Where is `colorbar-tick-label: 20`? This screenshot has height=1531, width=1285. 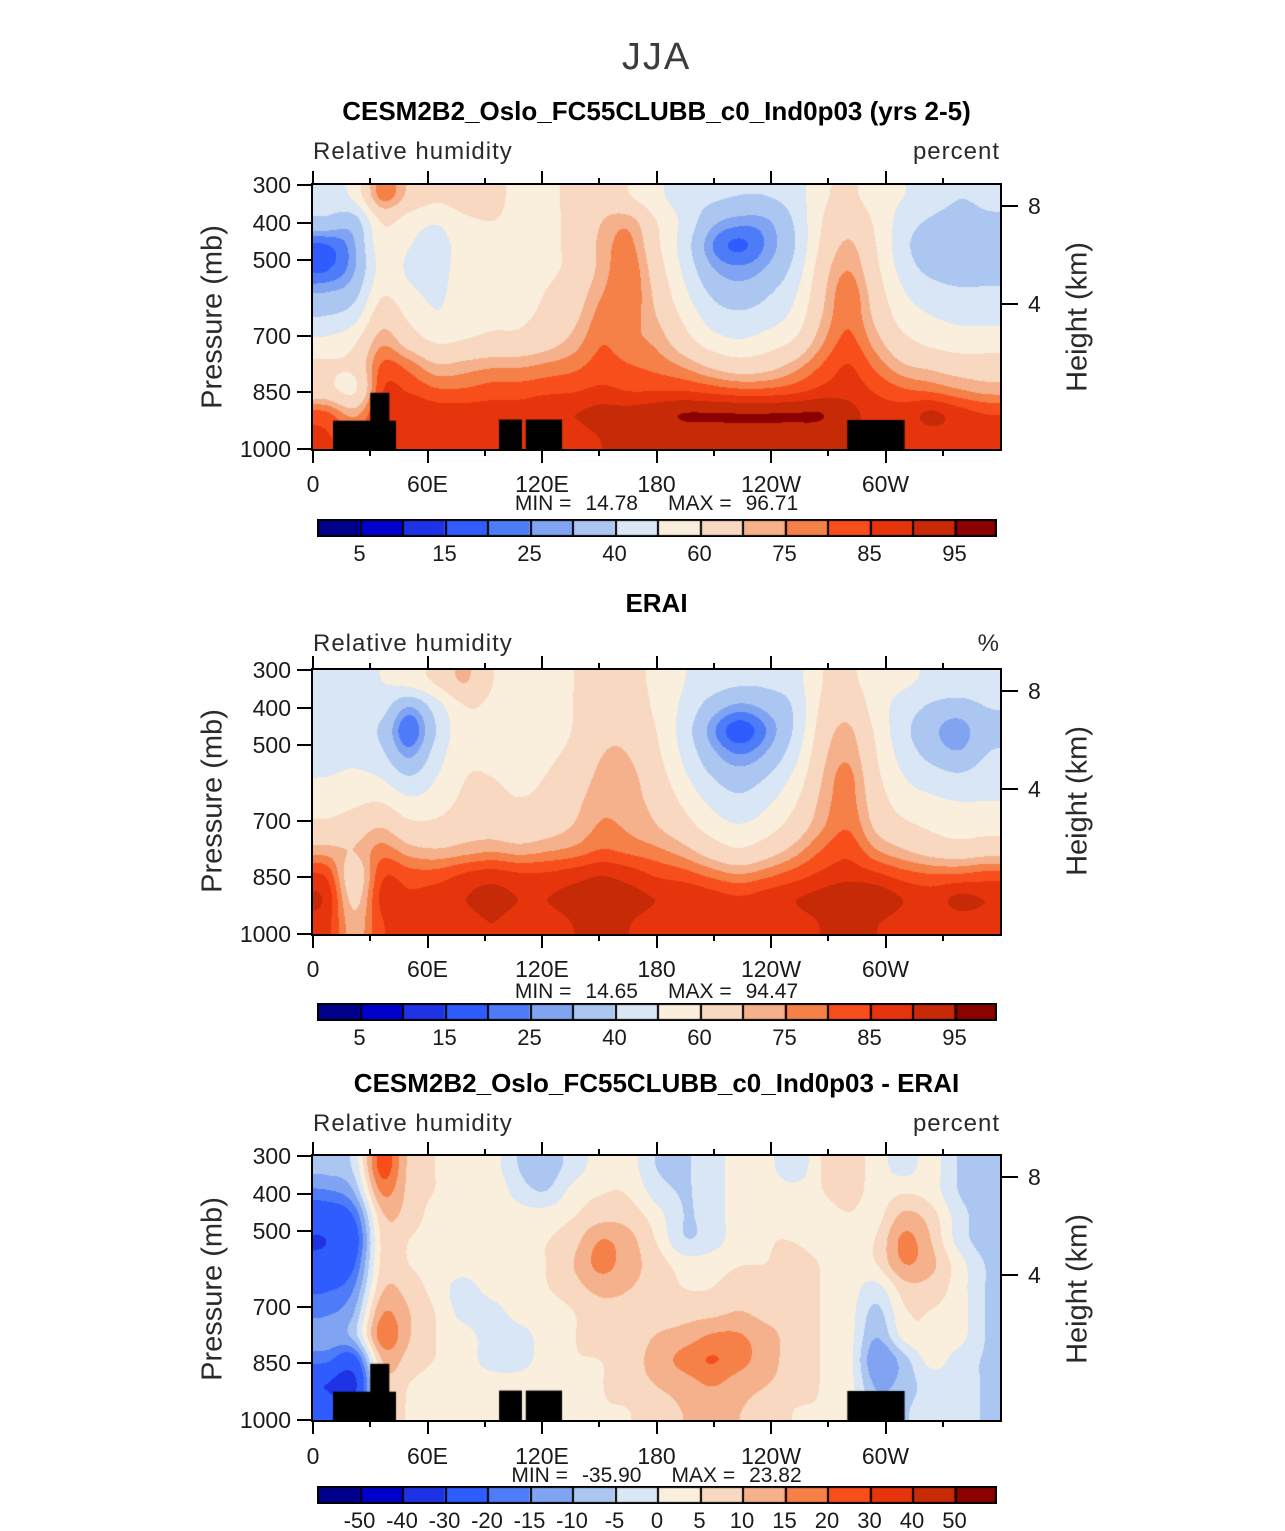 colorbar-tick-label: 20 is located at coordinates (827, 1519).